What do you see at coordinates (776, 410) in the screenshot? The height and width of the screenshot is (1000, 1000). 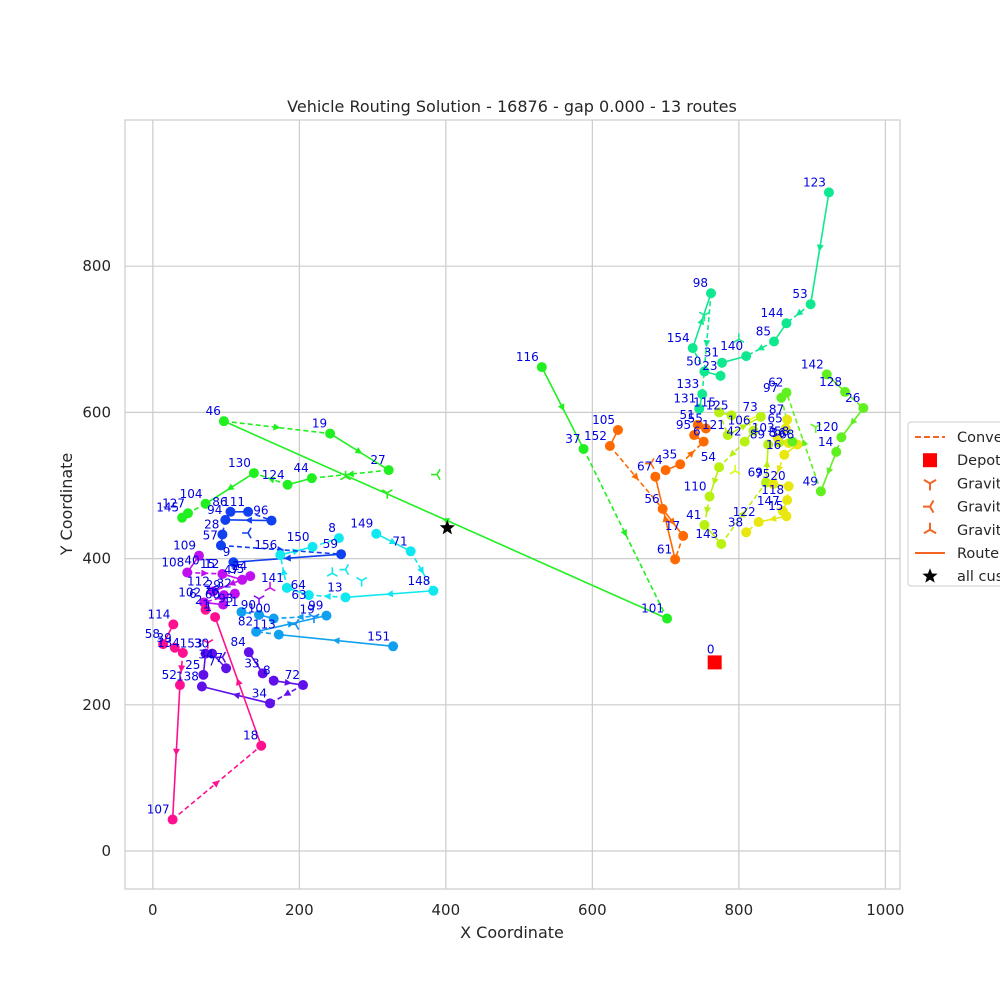 I see `node-label: 87` at bounding box center [776, 410].